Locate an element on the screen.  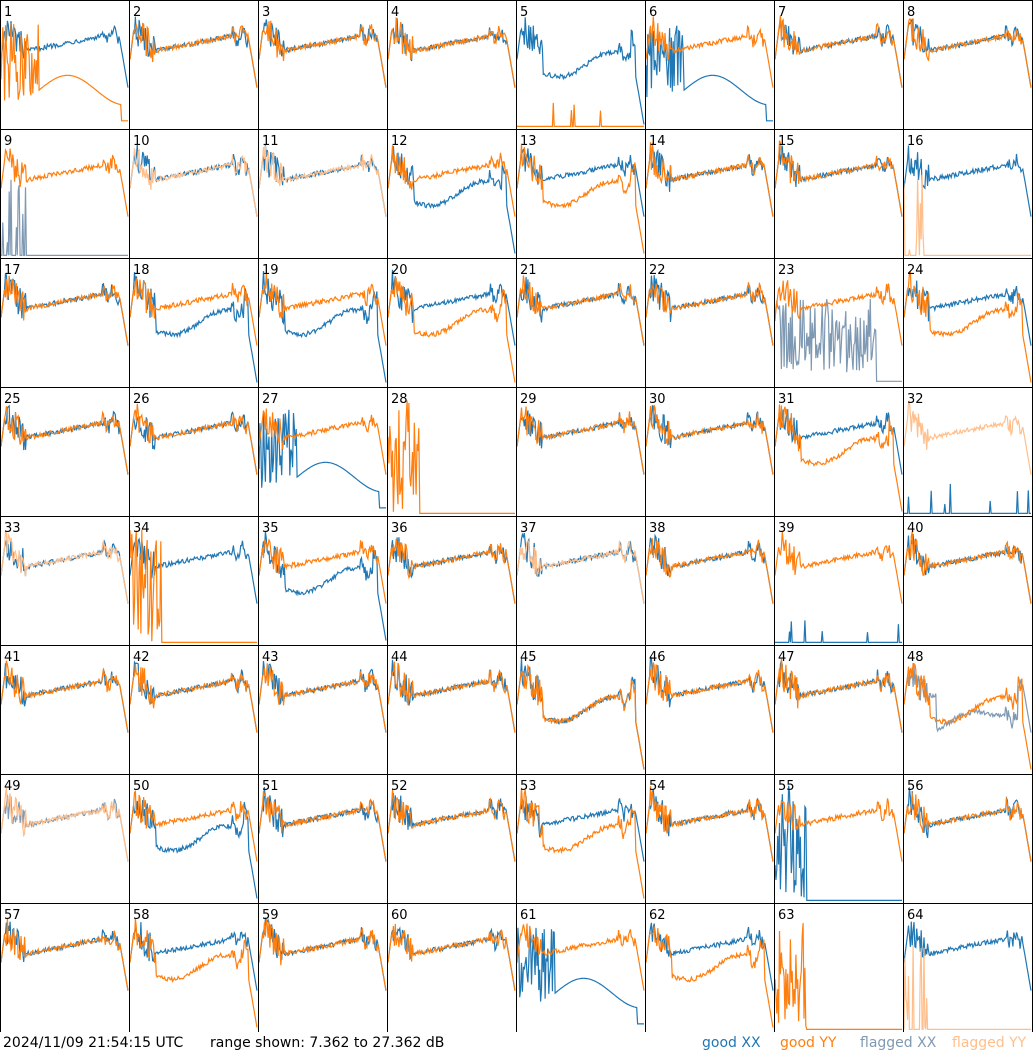
panel-50: 50 is located at coordinates (194, 839).